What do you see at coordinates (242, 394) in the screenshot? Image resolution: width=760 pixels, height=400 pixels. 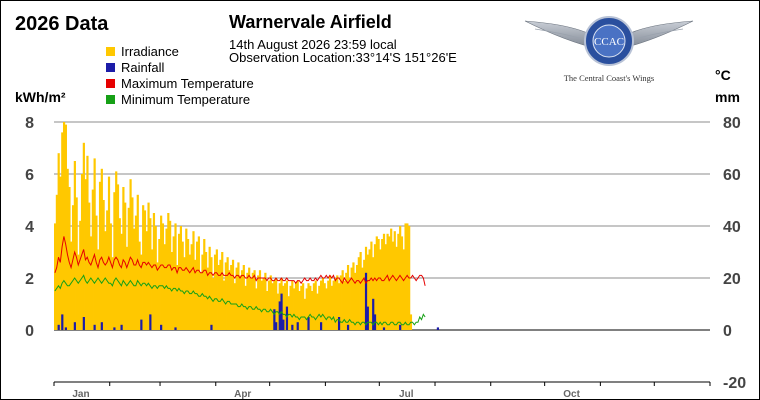 I see `month-label: Apr` at bounding box center [242, 394].